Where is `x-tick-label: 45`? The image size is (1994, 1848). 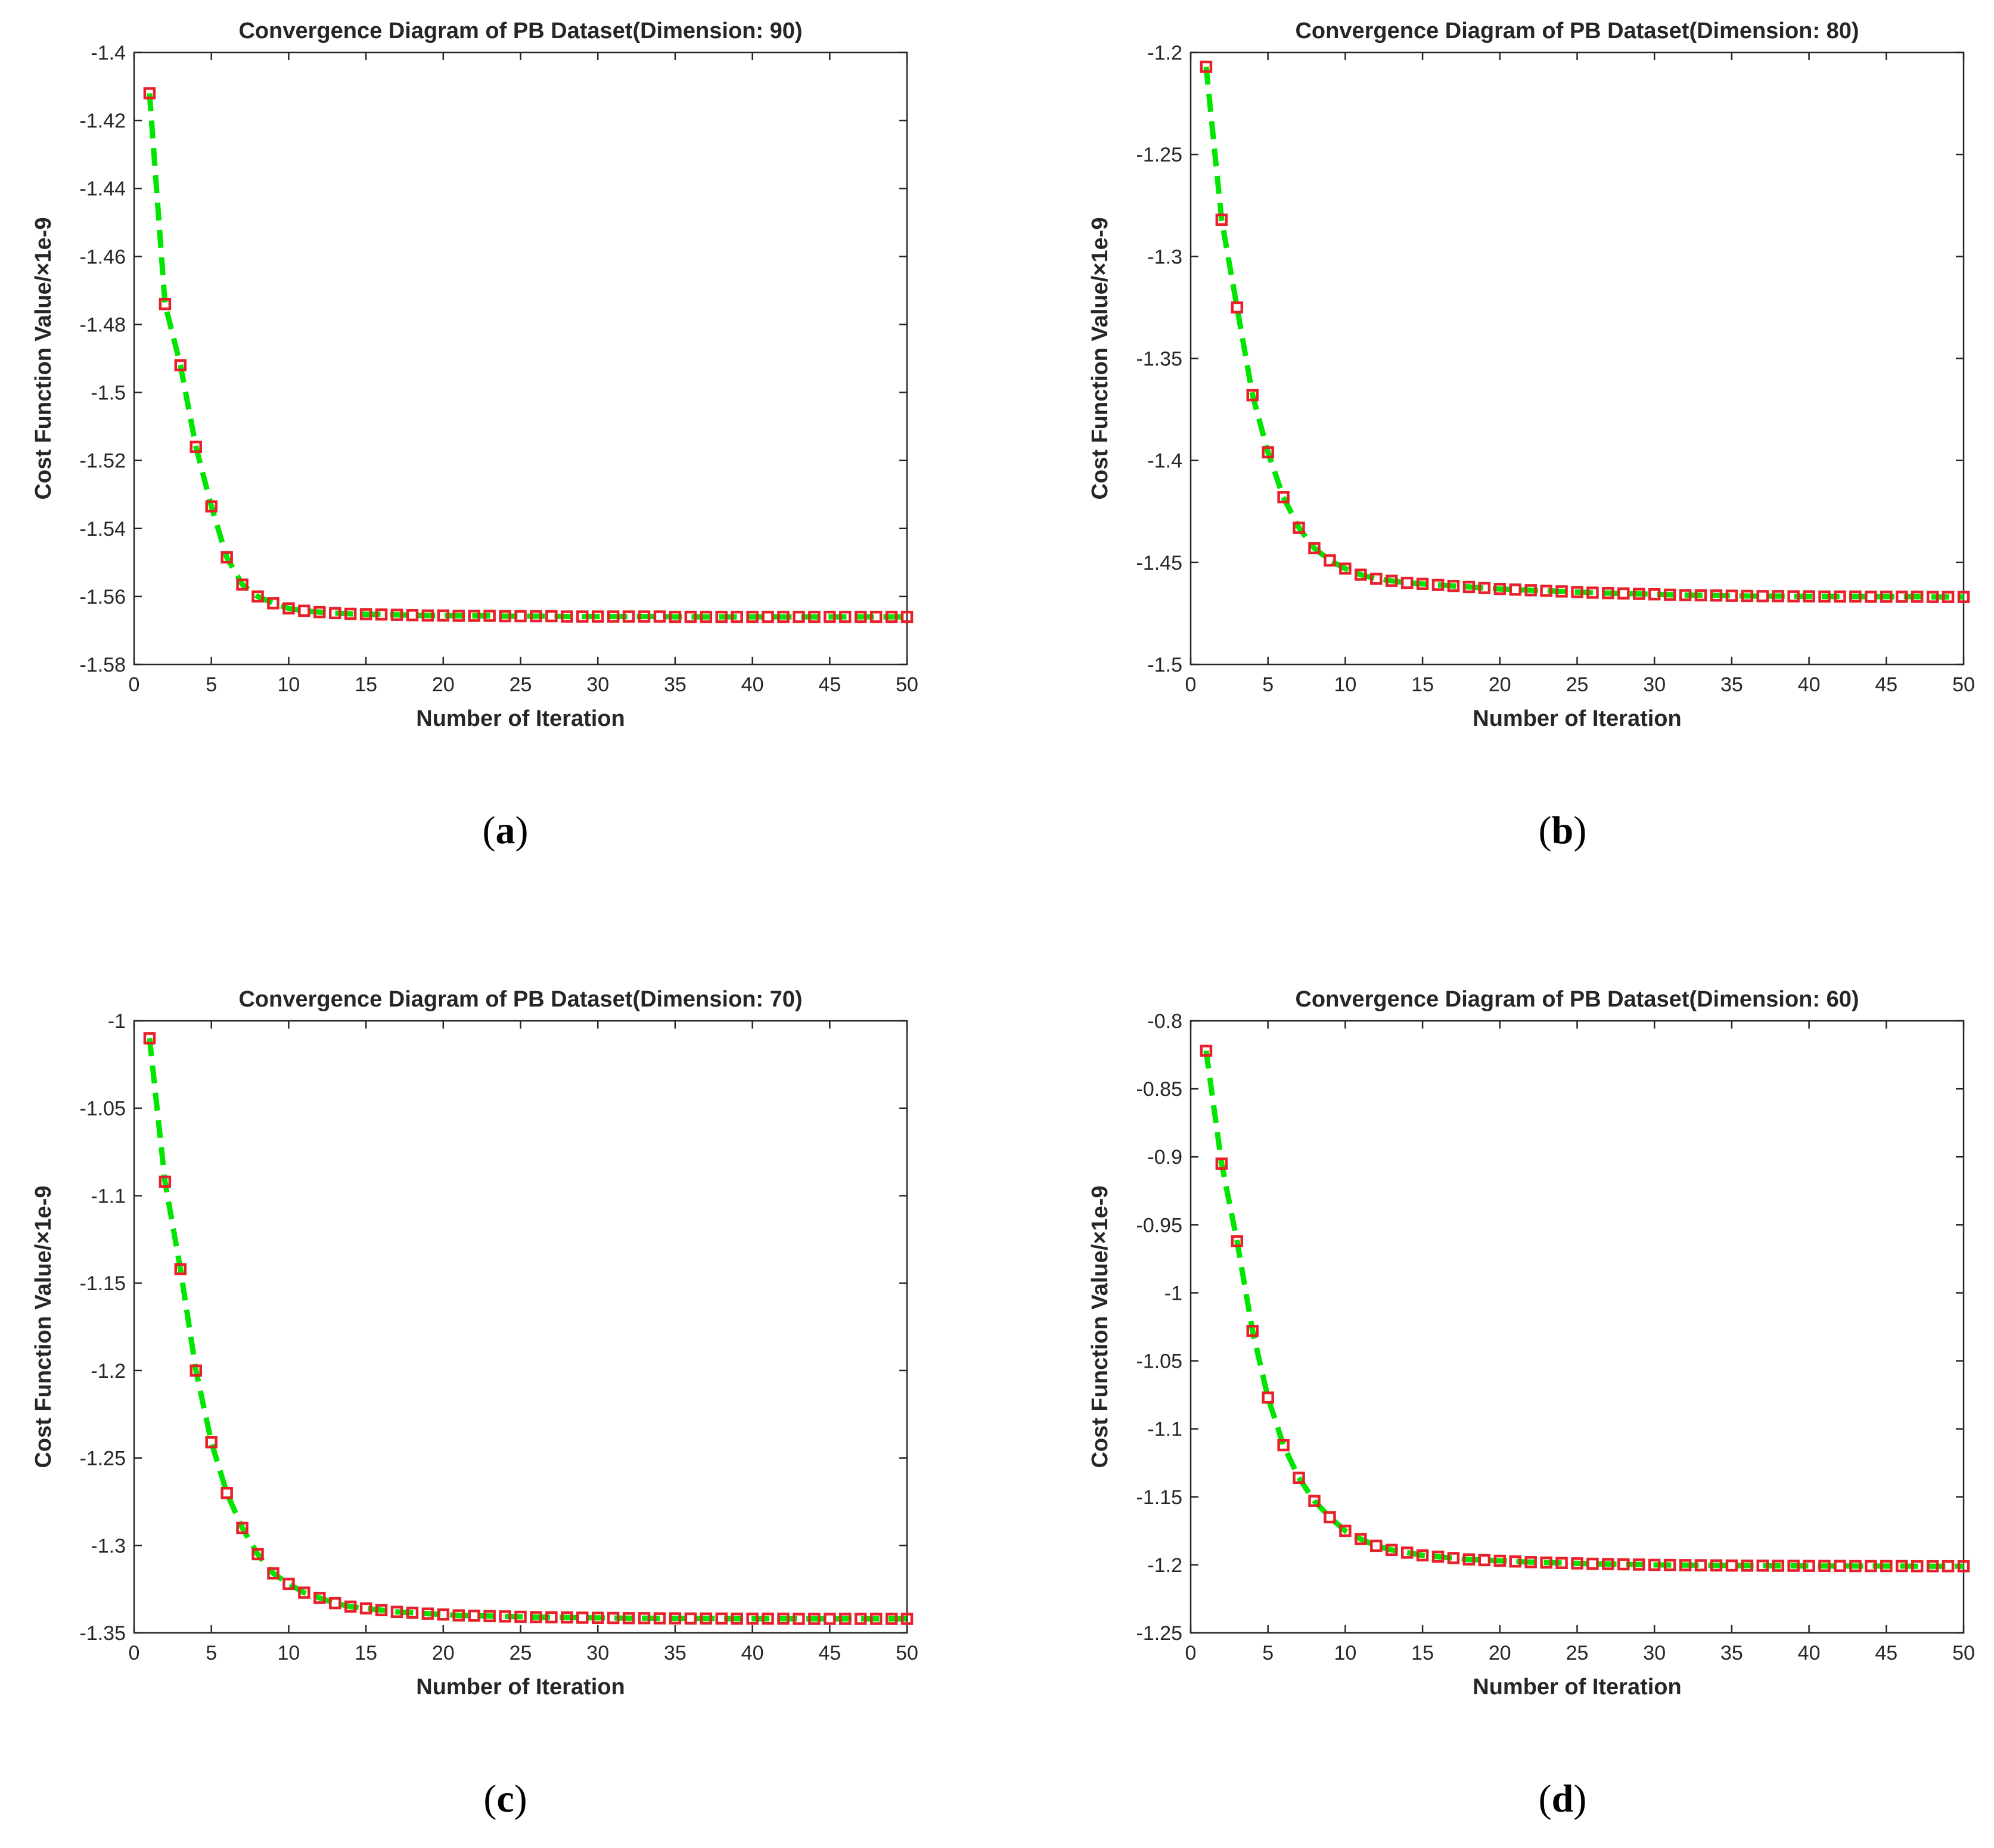
x-tick-label: 45 is located at coordinates (830, 1653).